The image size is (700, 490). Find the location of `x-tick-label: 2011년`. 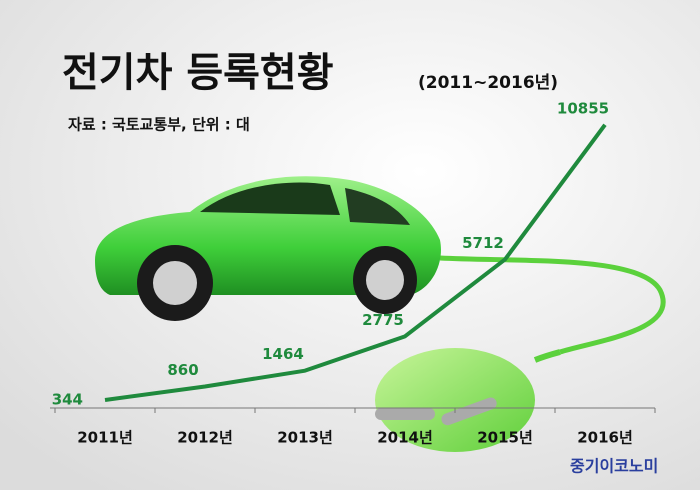

x-tick-label: 2011년 is located at coordinates (105, 438).